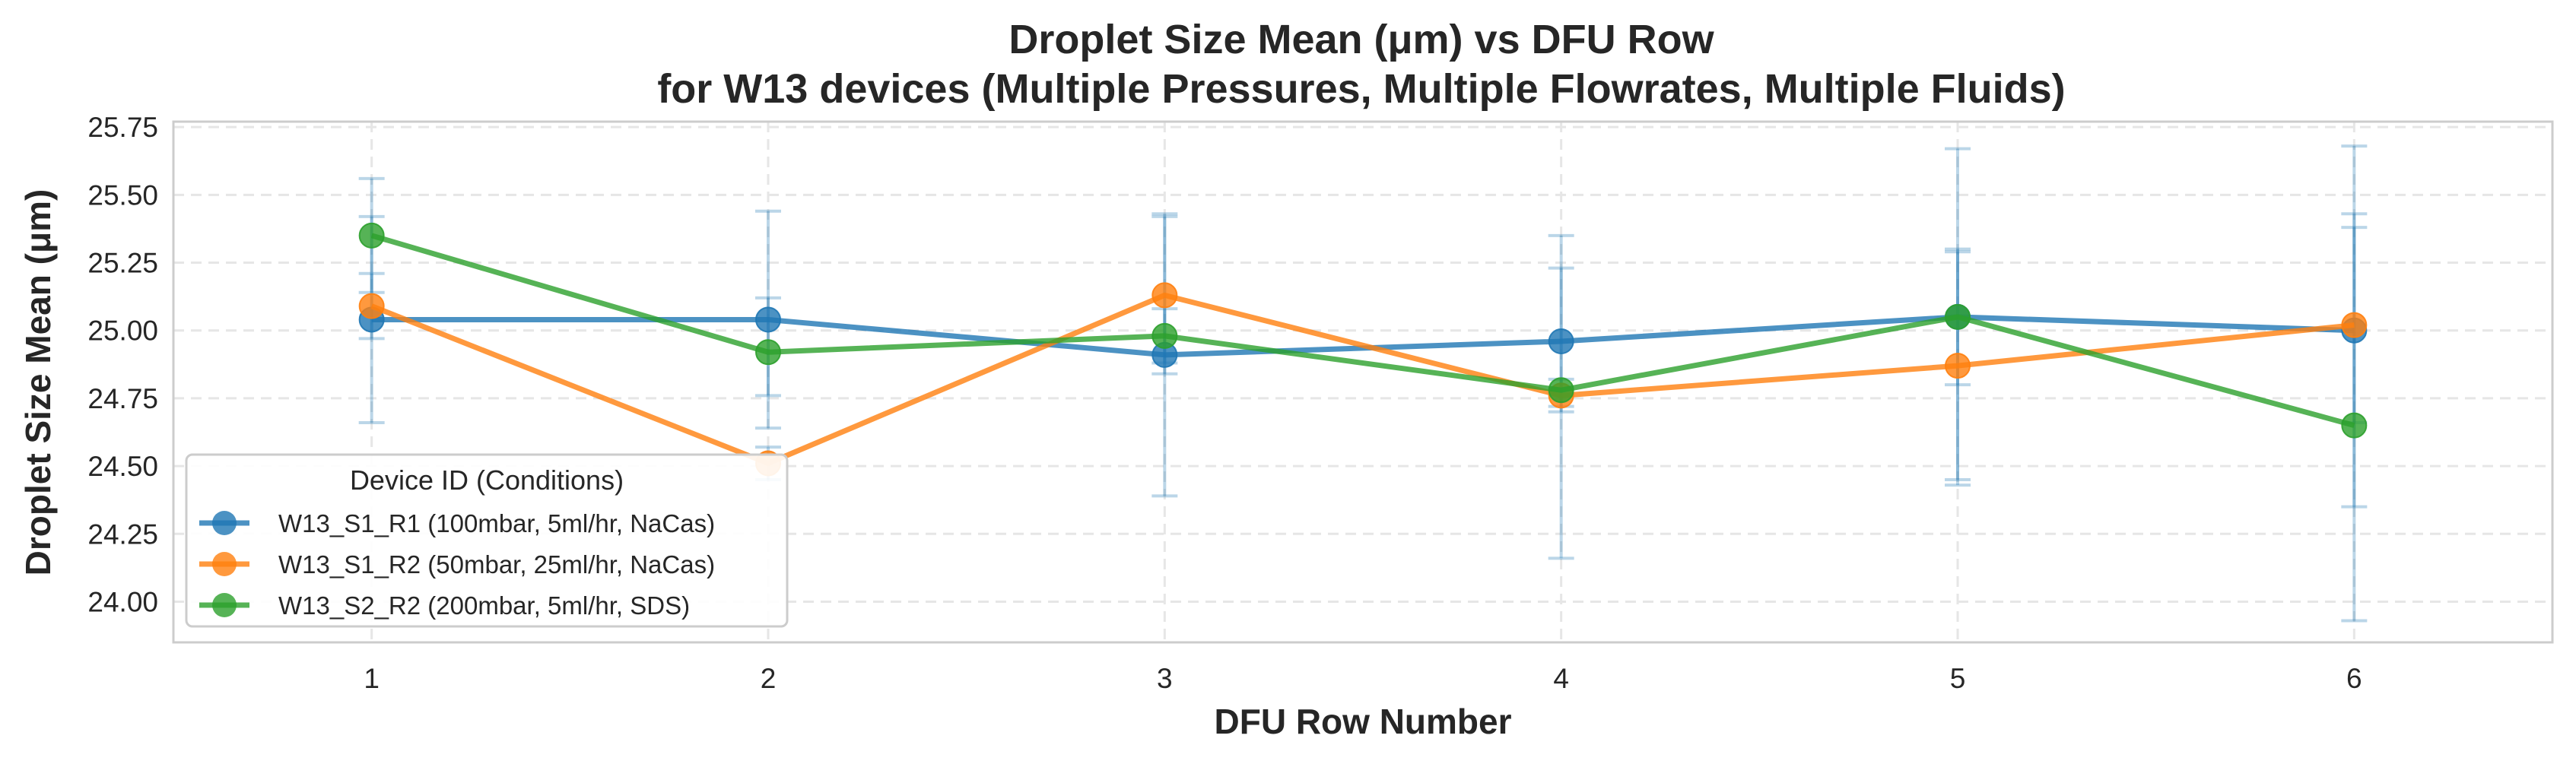  I want to click on y-tick-label: 24.00, so click(123, 601).